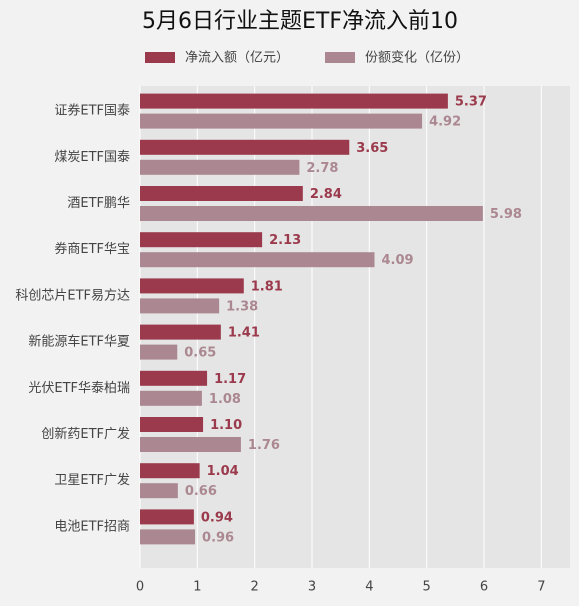  I want to click on y-tick-label: 券商ETF华宝, so click(92, 249).